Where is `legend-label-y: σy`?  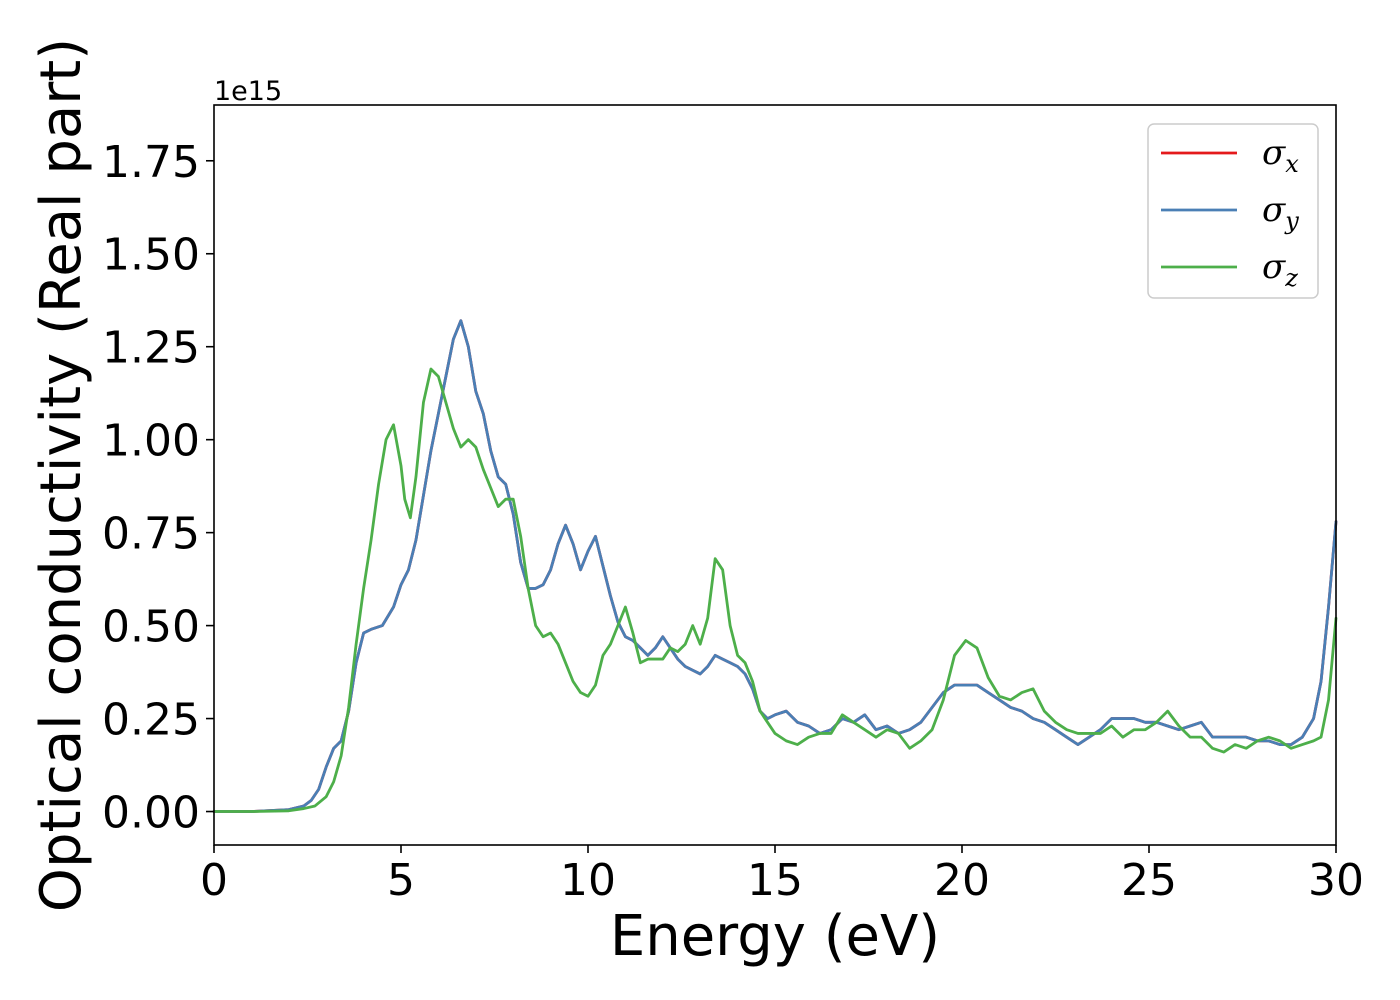
legend-label-y: σy is located at coordinates (1280, 212).